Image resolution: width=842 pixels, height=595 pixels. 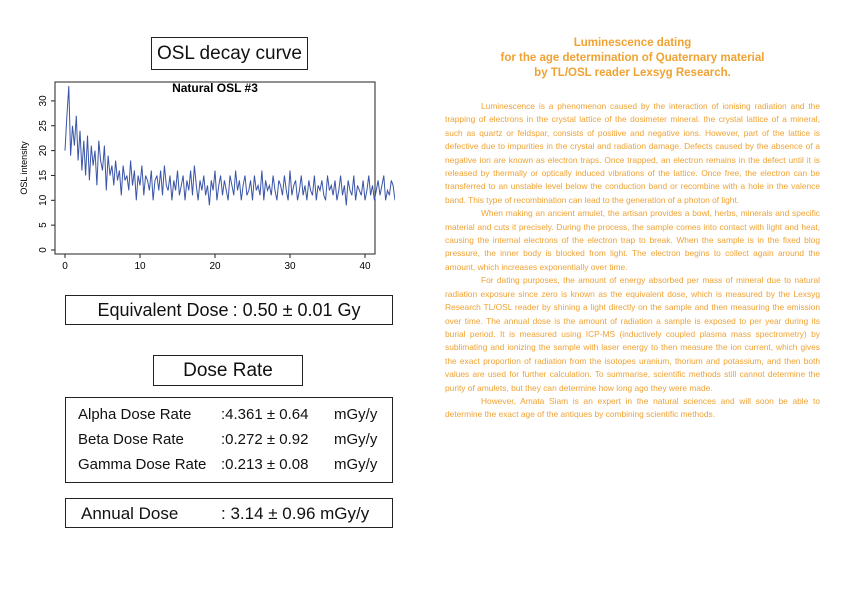 What do you see at coordinates (43, 250) in the screenshot?
I see `y-tick-label: 0` at bounding box center [43, 250].